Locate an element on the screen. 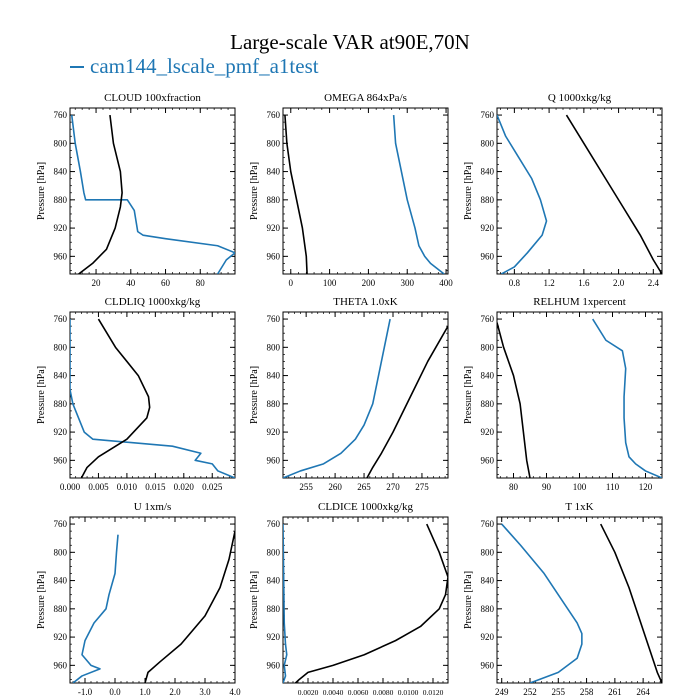 Image resolution: width=700 pixels, height=700 pixels. legend: cam144_lscale_pmf_a1test is located at coordinates (194, 66).